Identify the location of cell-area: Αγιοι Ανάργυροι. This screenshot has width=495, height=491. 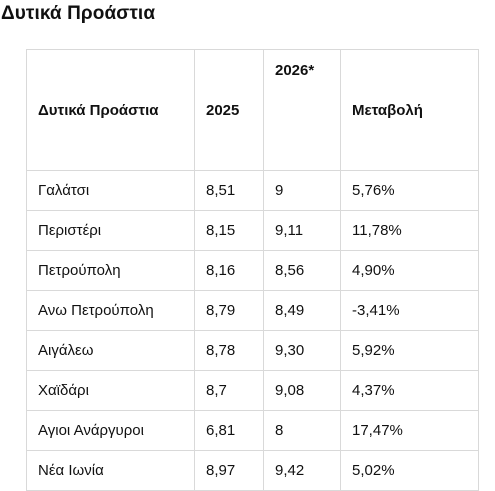
(110, 430).